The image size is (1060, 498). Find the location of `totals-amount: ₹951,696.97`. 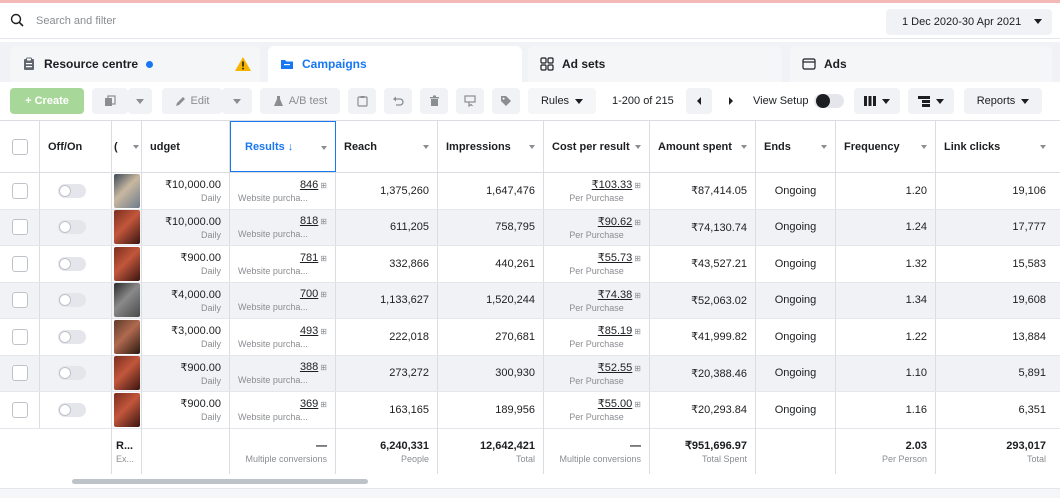

totals-amount: ₹951,696.97 is located at coordinates (715, 446).